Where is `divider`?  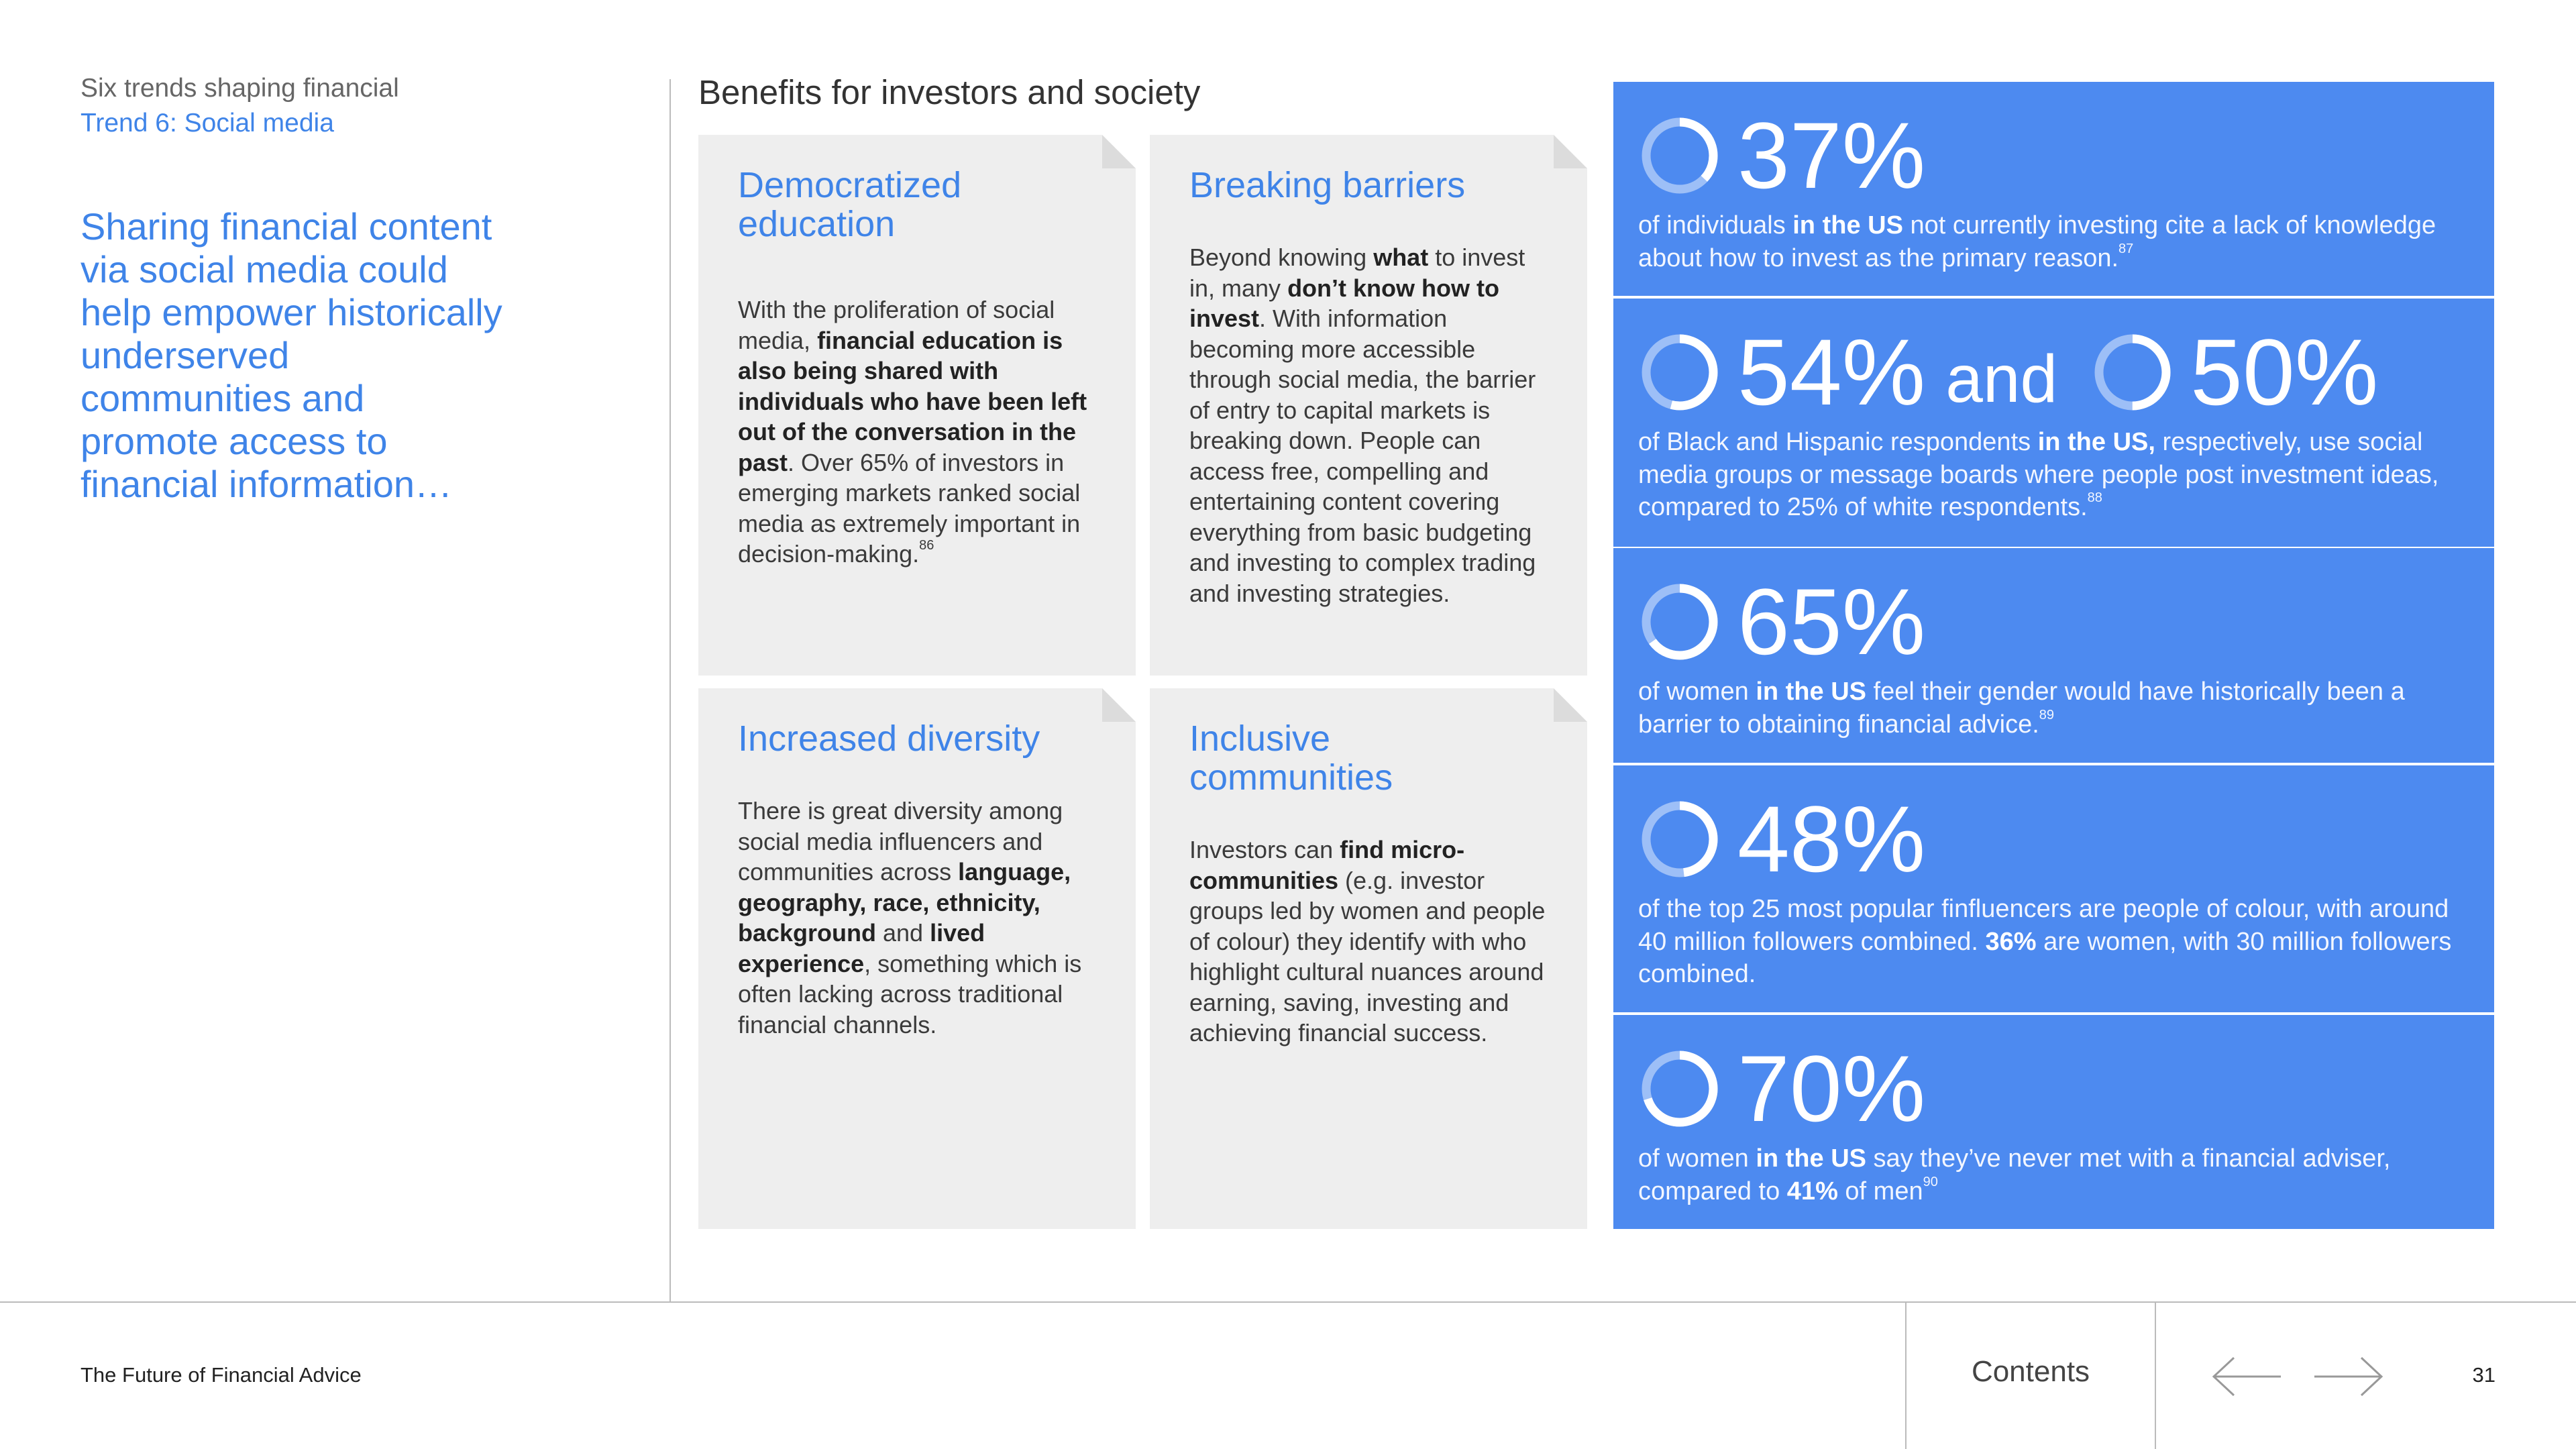 divider is located at coordinates (670, 690).